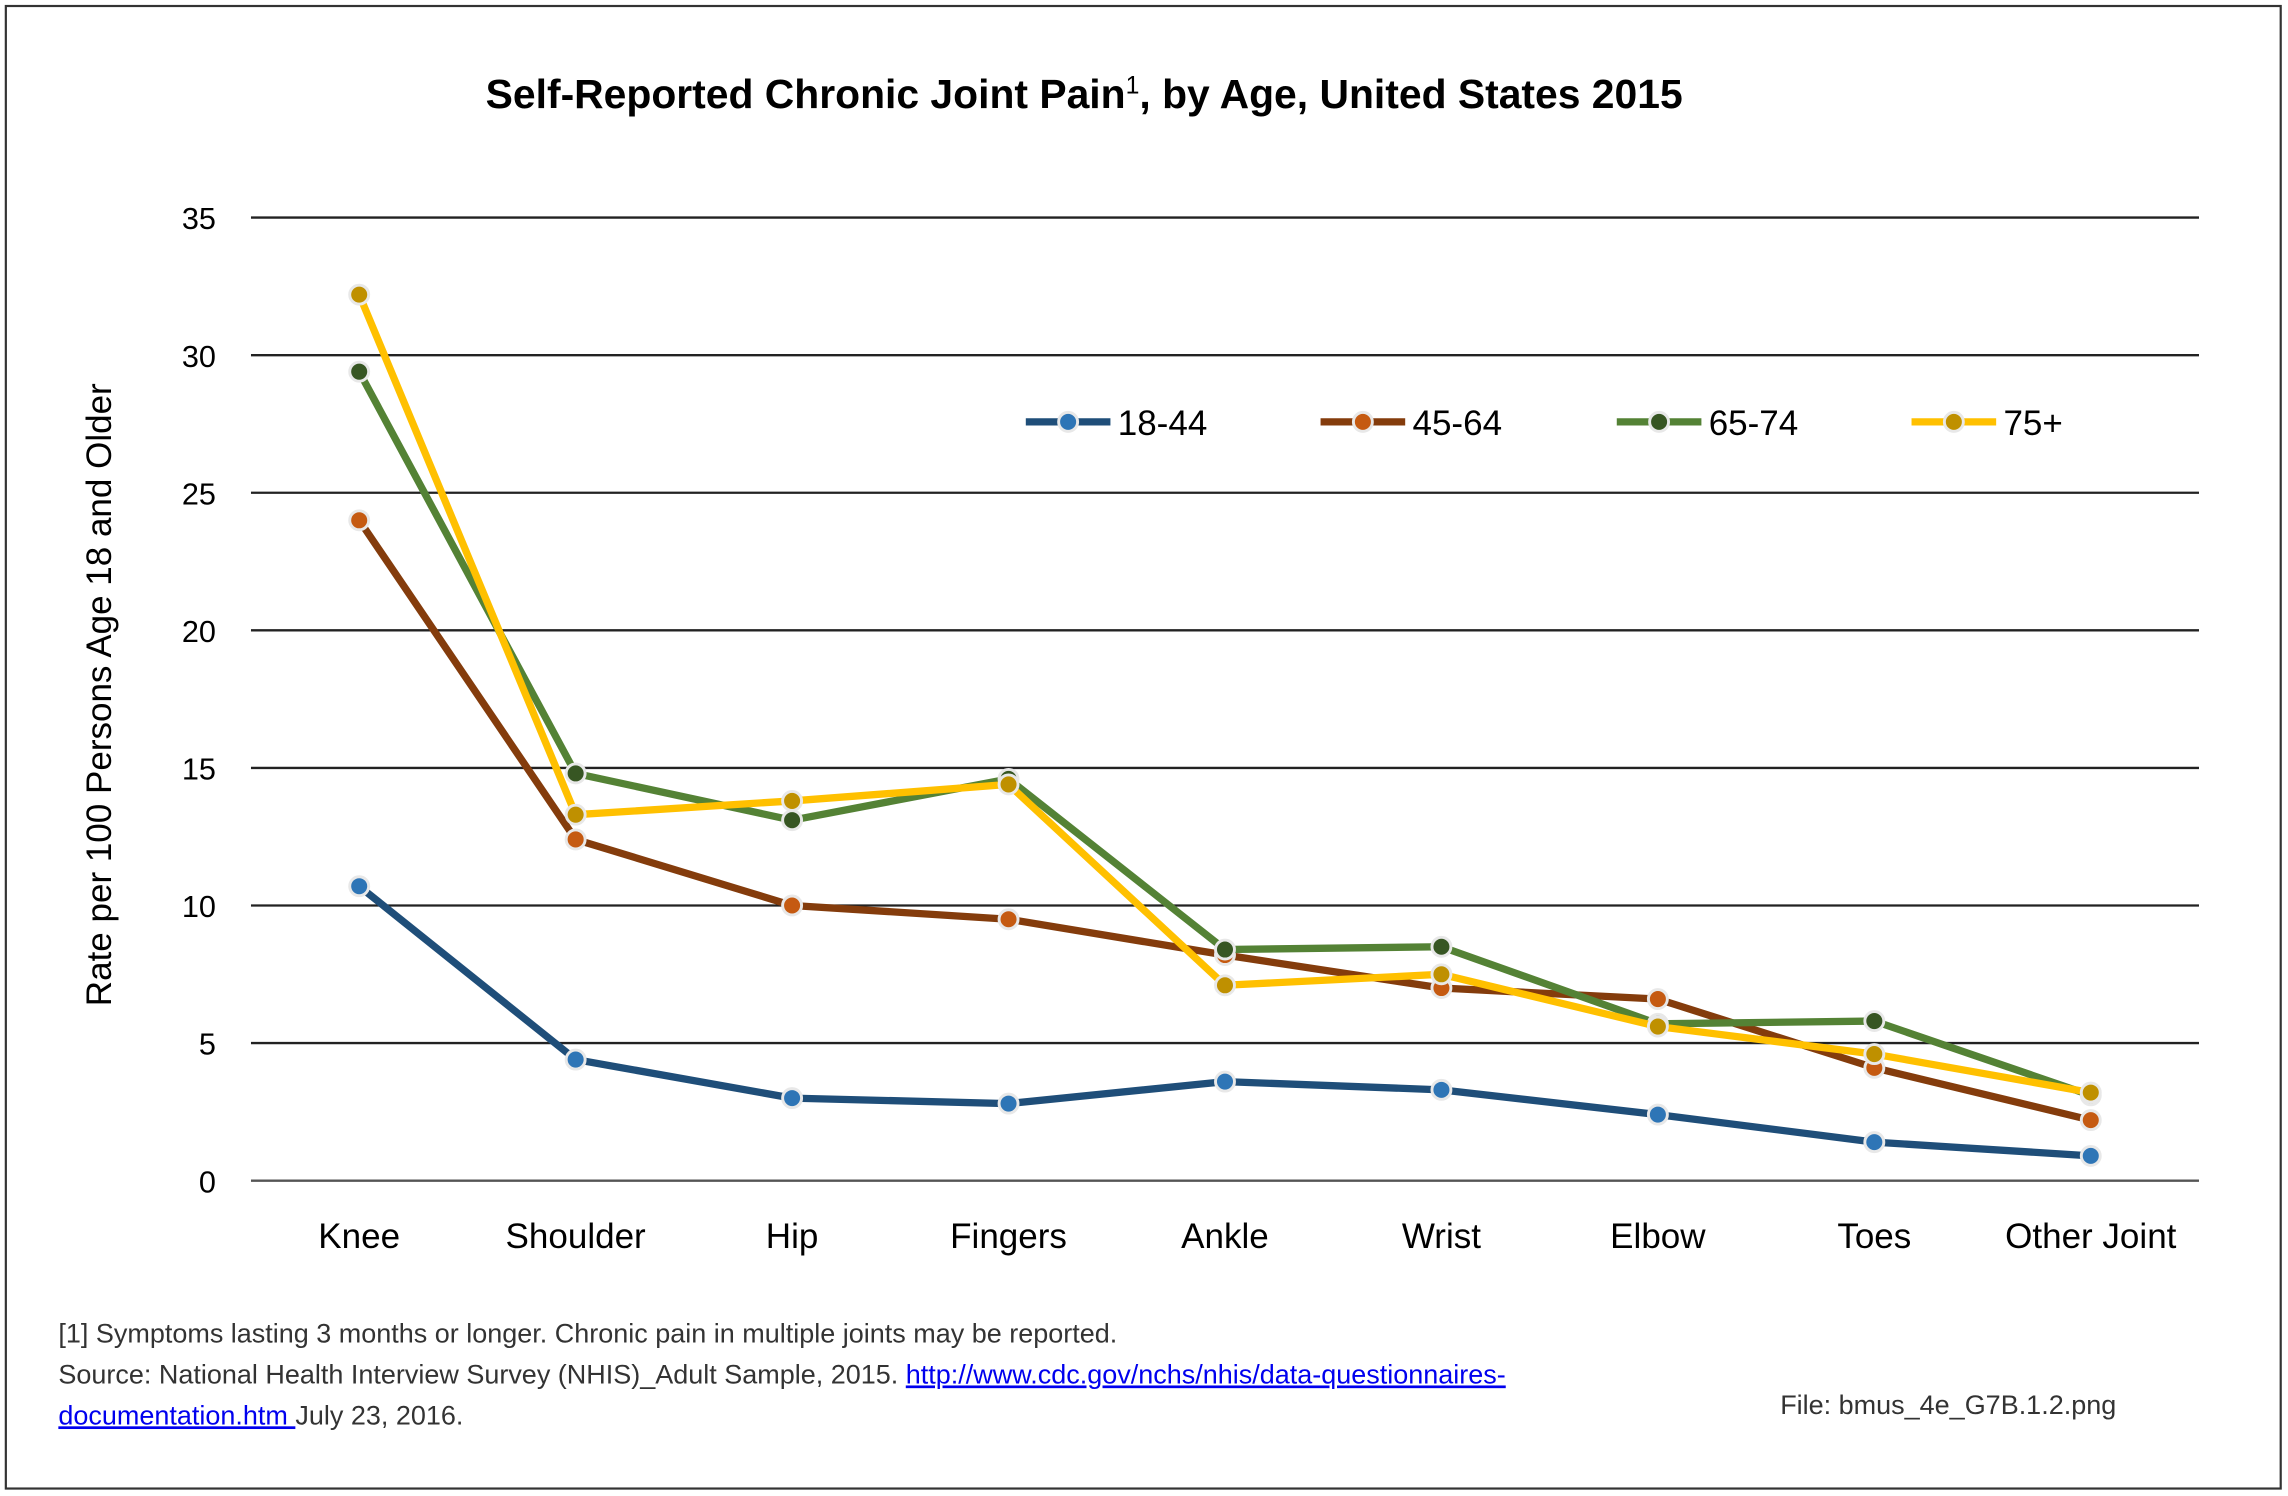  What do you see at coordinates (1658, 1236) in the screenshot?
I see `x-tick-label: Elbow` at bounding box center [1658, 1236].